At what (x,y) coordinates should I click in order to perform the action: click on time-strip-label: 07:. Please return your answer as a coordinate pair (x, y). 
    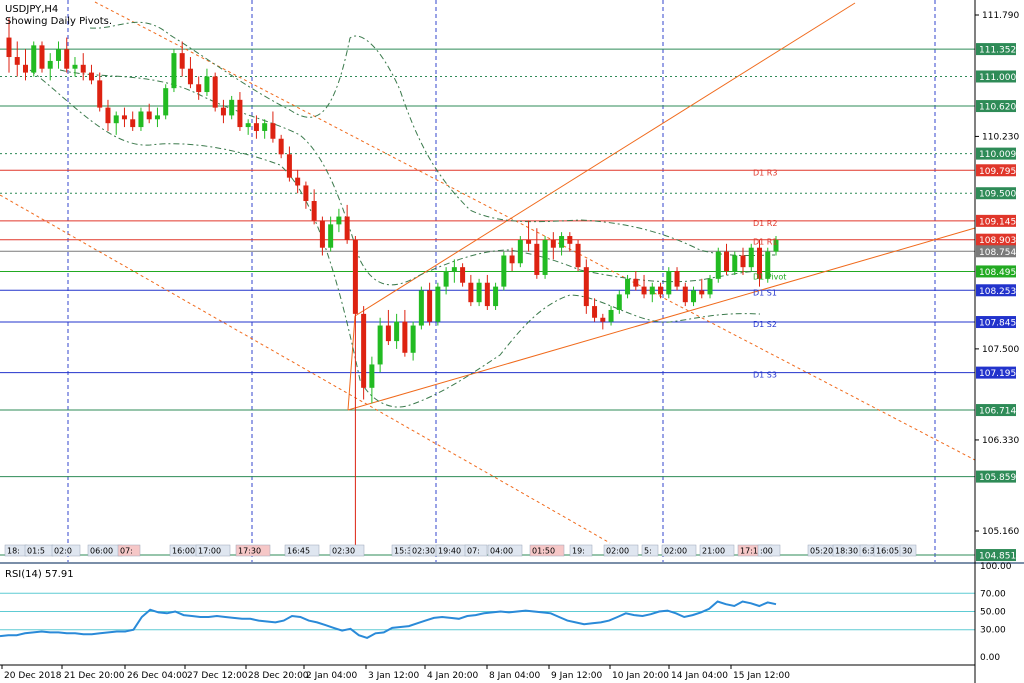
    Looking at the image, I should click on (126, 551).